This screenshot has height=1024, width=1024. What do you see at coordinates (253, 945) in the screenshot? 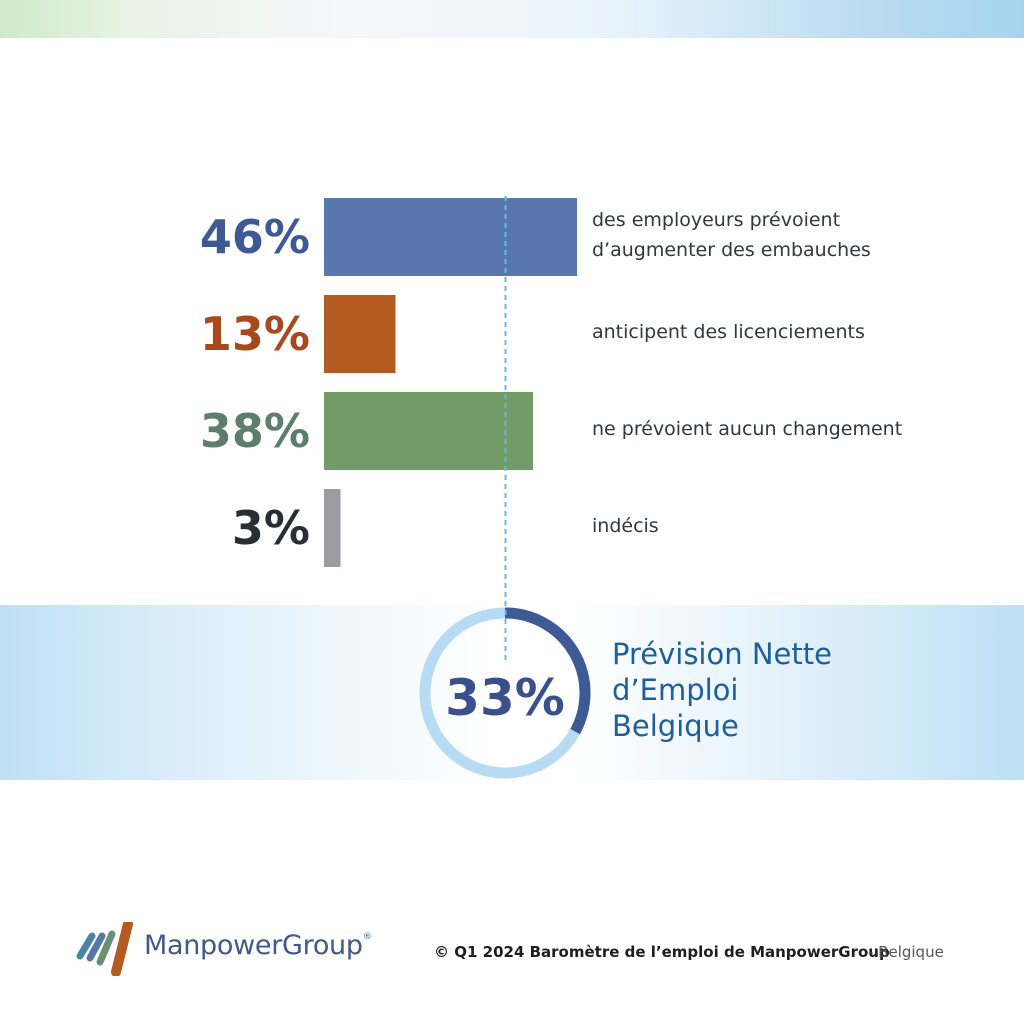
I see `brand-text: ManpowerGroup` at bounding box center [253, 945].